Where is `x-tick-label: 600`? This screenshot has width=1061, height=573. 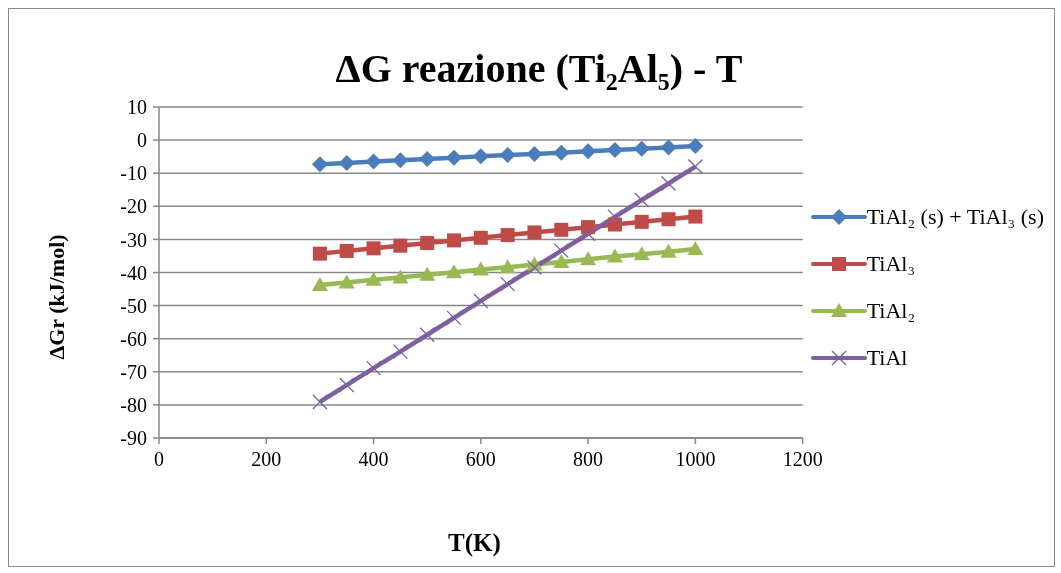 x-tick-label: 600 is located at coordinates (480, 459).